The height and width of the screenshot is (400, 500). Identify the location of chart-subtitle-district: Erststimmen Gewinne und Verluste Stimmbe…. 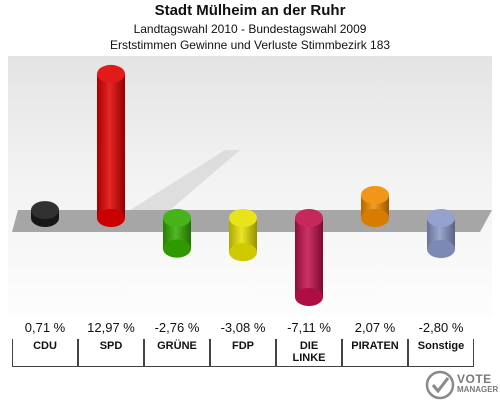
(250, 45).